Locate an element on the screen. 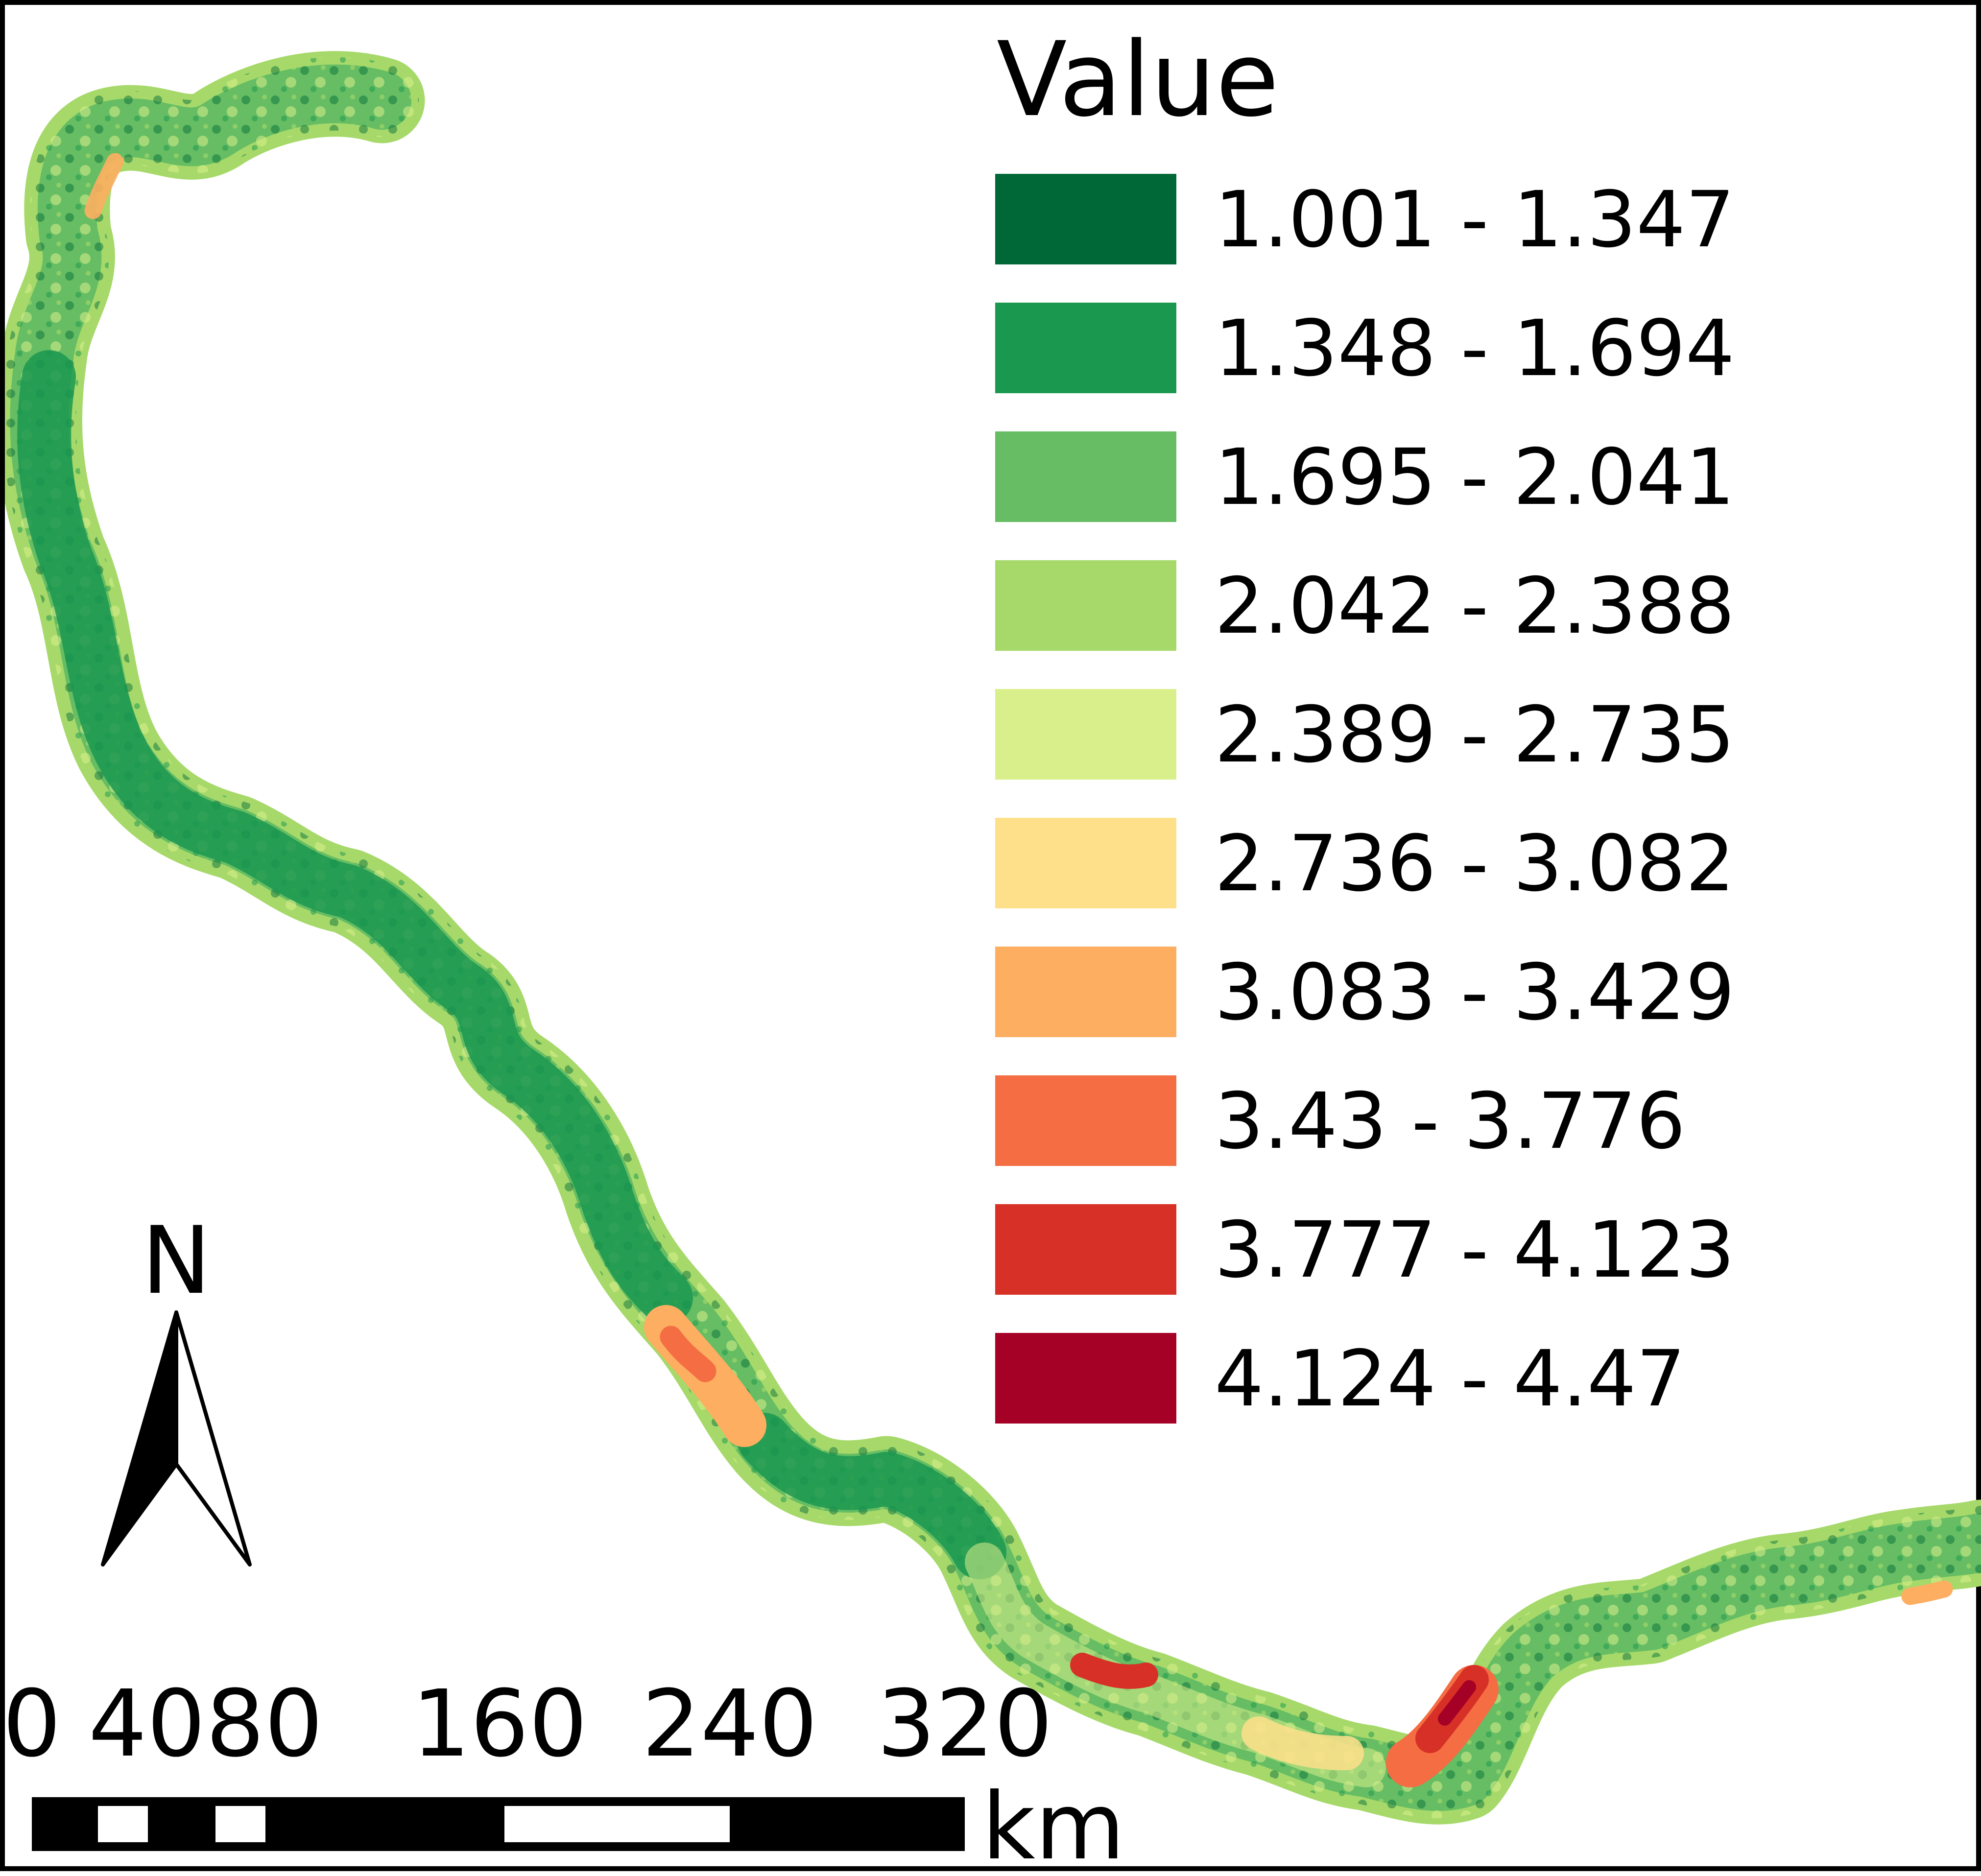 The image size is (1981, 1876). scale-tick-label: 320 is located at coordinates (965, 1724).